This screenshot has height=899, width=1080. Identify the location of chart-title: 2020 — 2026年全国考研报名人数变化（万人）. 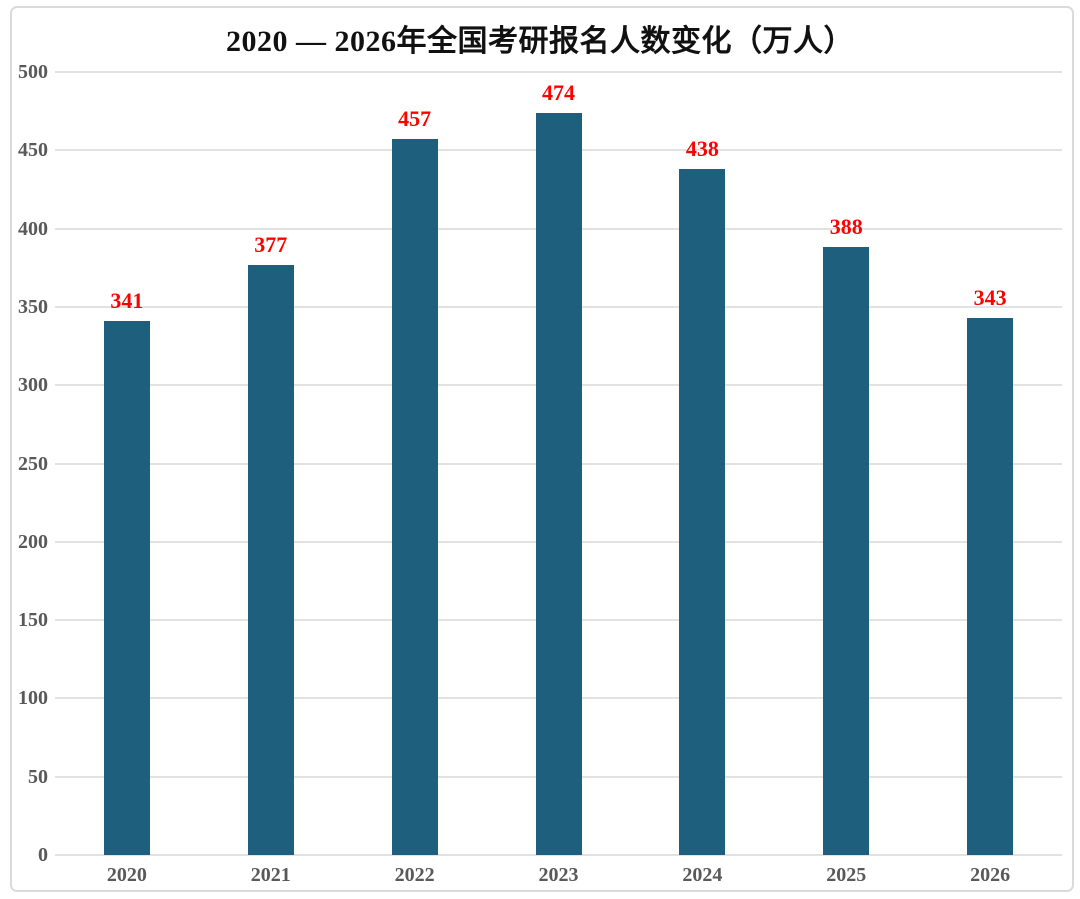
(540, 41).